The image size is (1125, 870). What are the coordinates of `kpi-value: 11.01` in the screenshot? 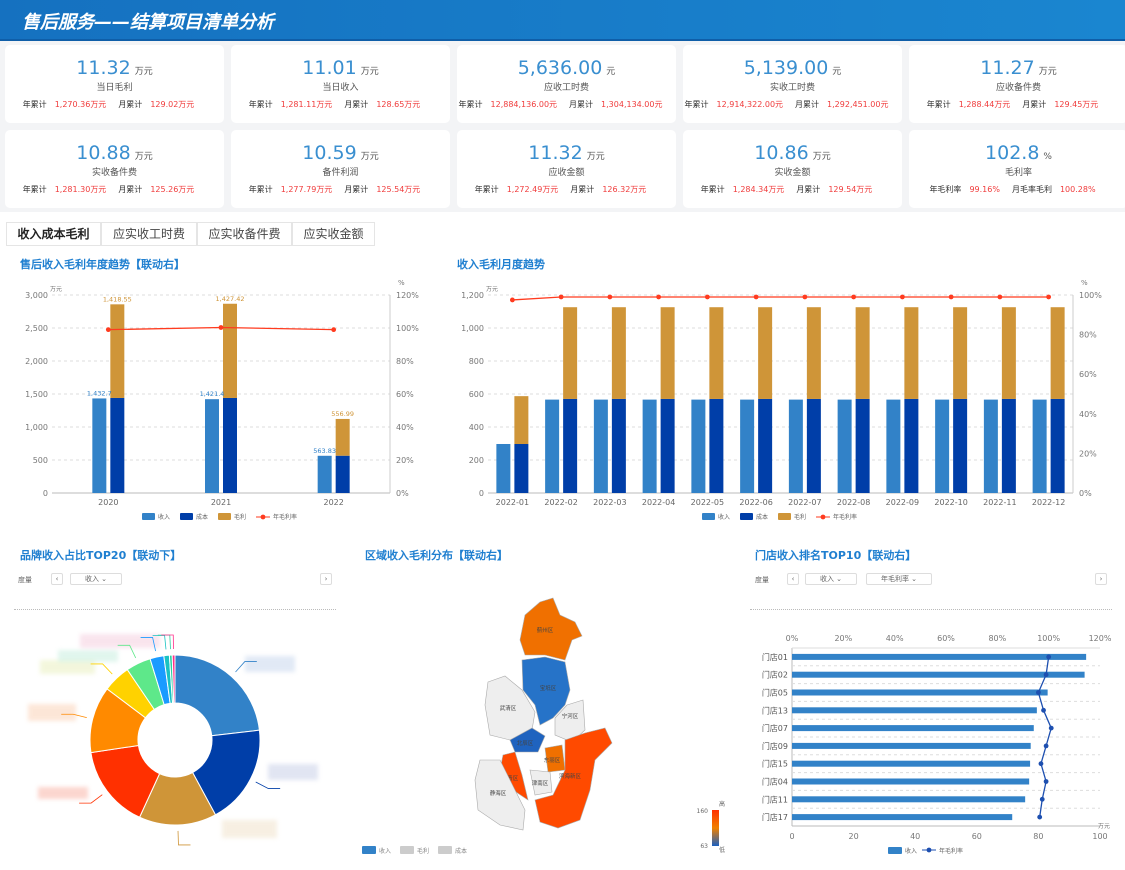 It's located at (329, 68).